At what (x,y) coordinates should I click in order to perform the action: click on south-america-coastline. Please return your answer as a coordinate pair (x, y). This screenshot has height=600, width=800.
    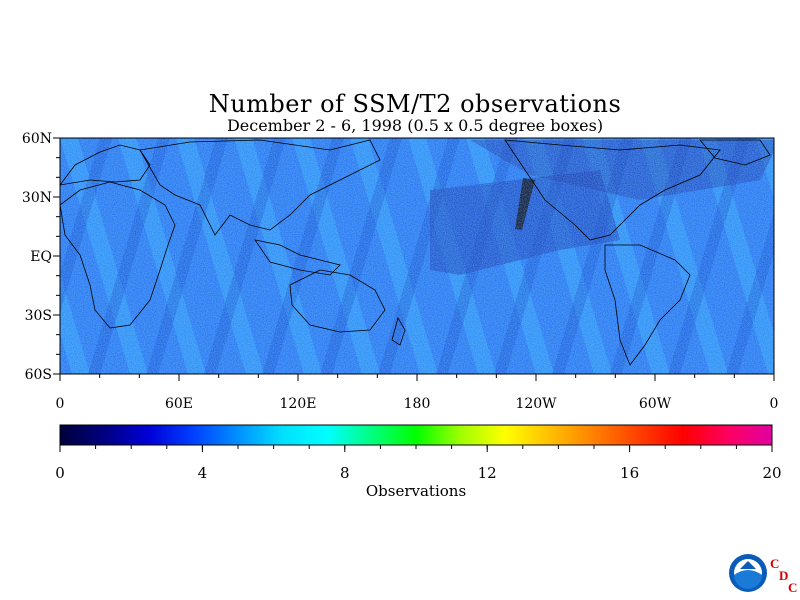
    Looking at the image, I should click on (647, 305).